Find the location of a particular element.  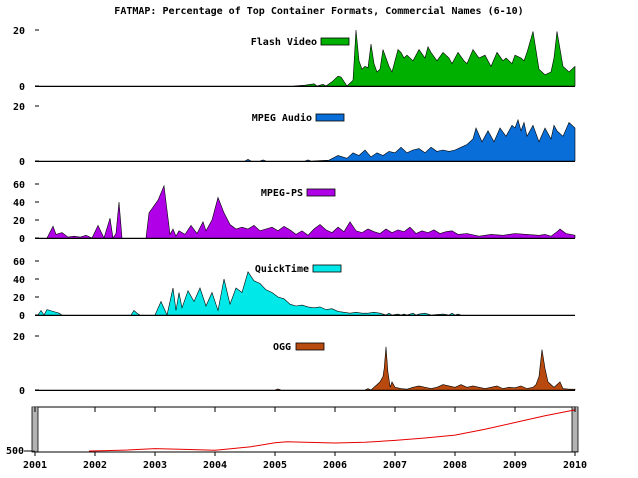

x-axis: 2001 2002 2003 2004 2005 2006 2007 2008 2009 2010 is located at coordinates (305, 461).